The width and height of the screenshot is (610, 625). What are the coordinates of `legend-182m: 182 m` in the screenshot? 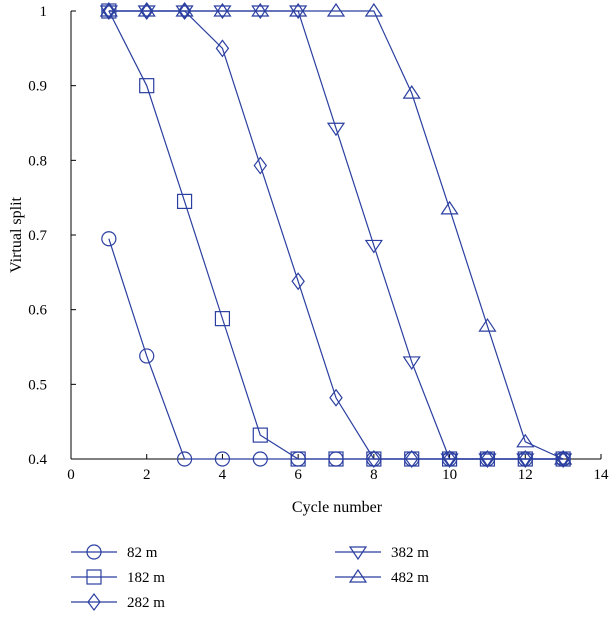 It's located at (118, 577).